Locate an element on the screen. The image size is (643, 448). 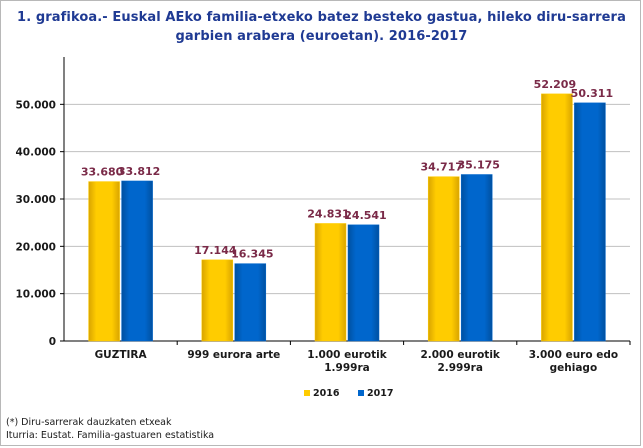
x-category-label: 2.999ra is located at coordinates (459, 368).